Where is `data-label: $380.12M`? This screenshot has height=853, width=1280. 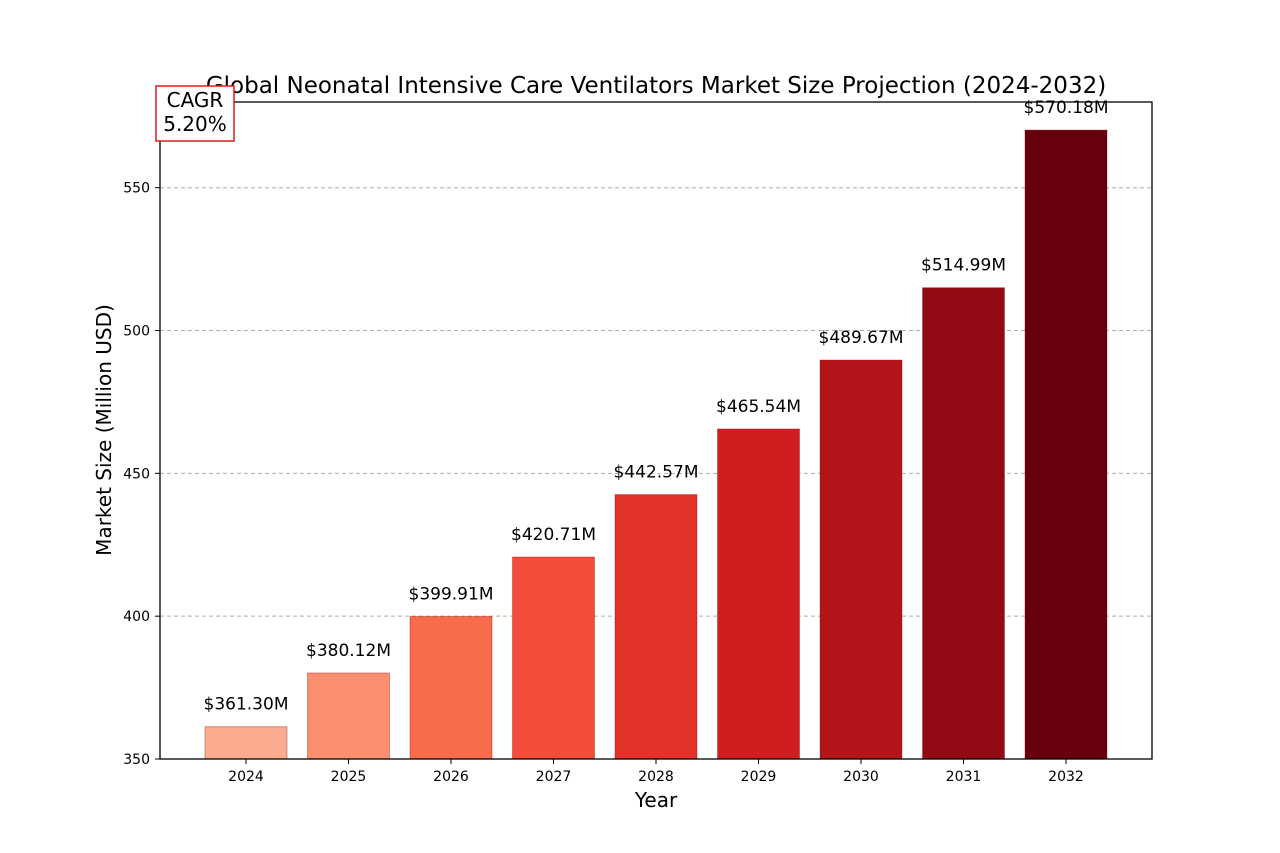 data-label: $380.12M is located at coordinates (348, 651).